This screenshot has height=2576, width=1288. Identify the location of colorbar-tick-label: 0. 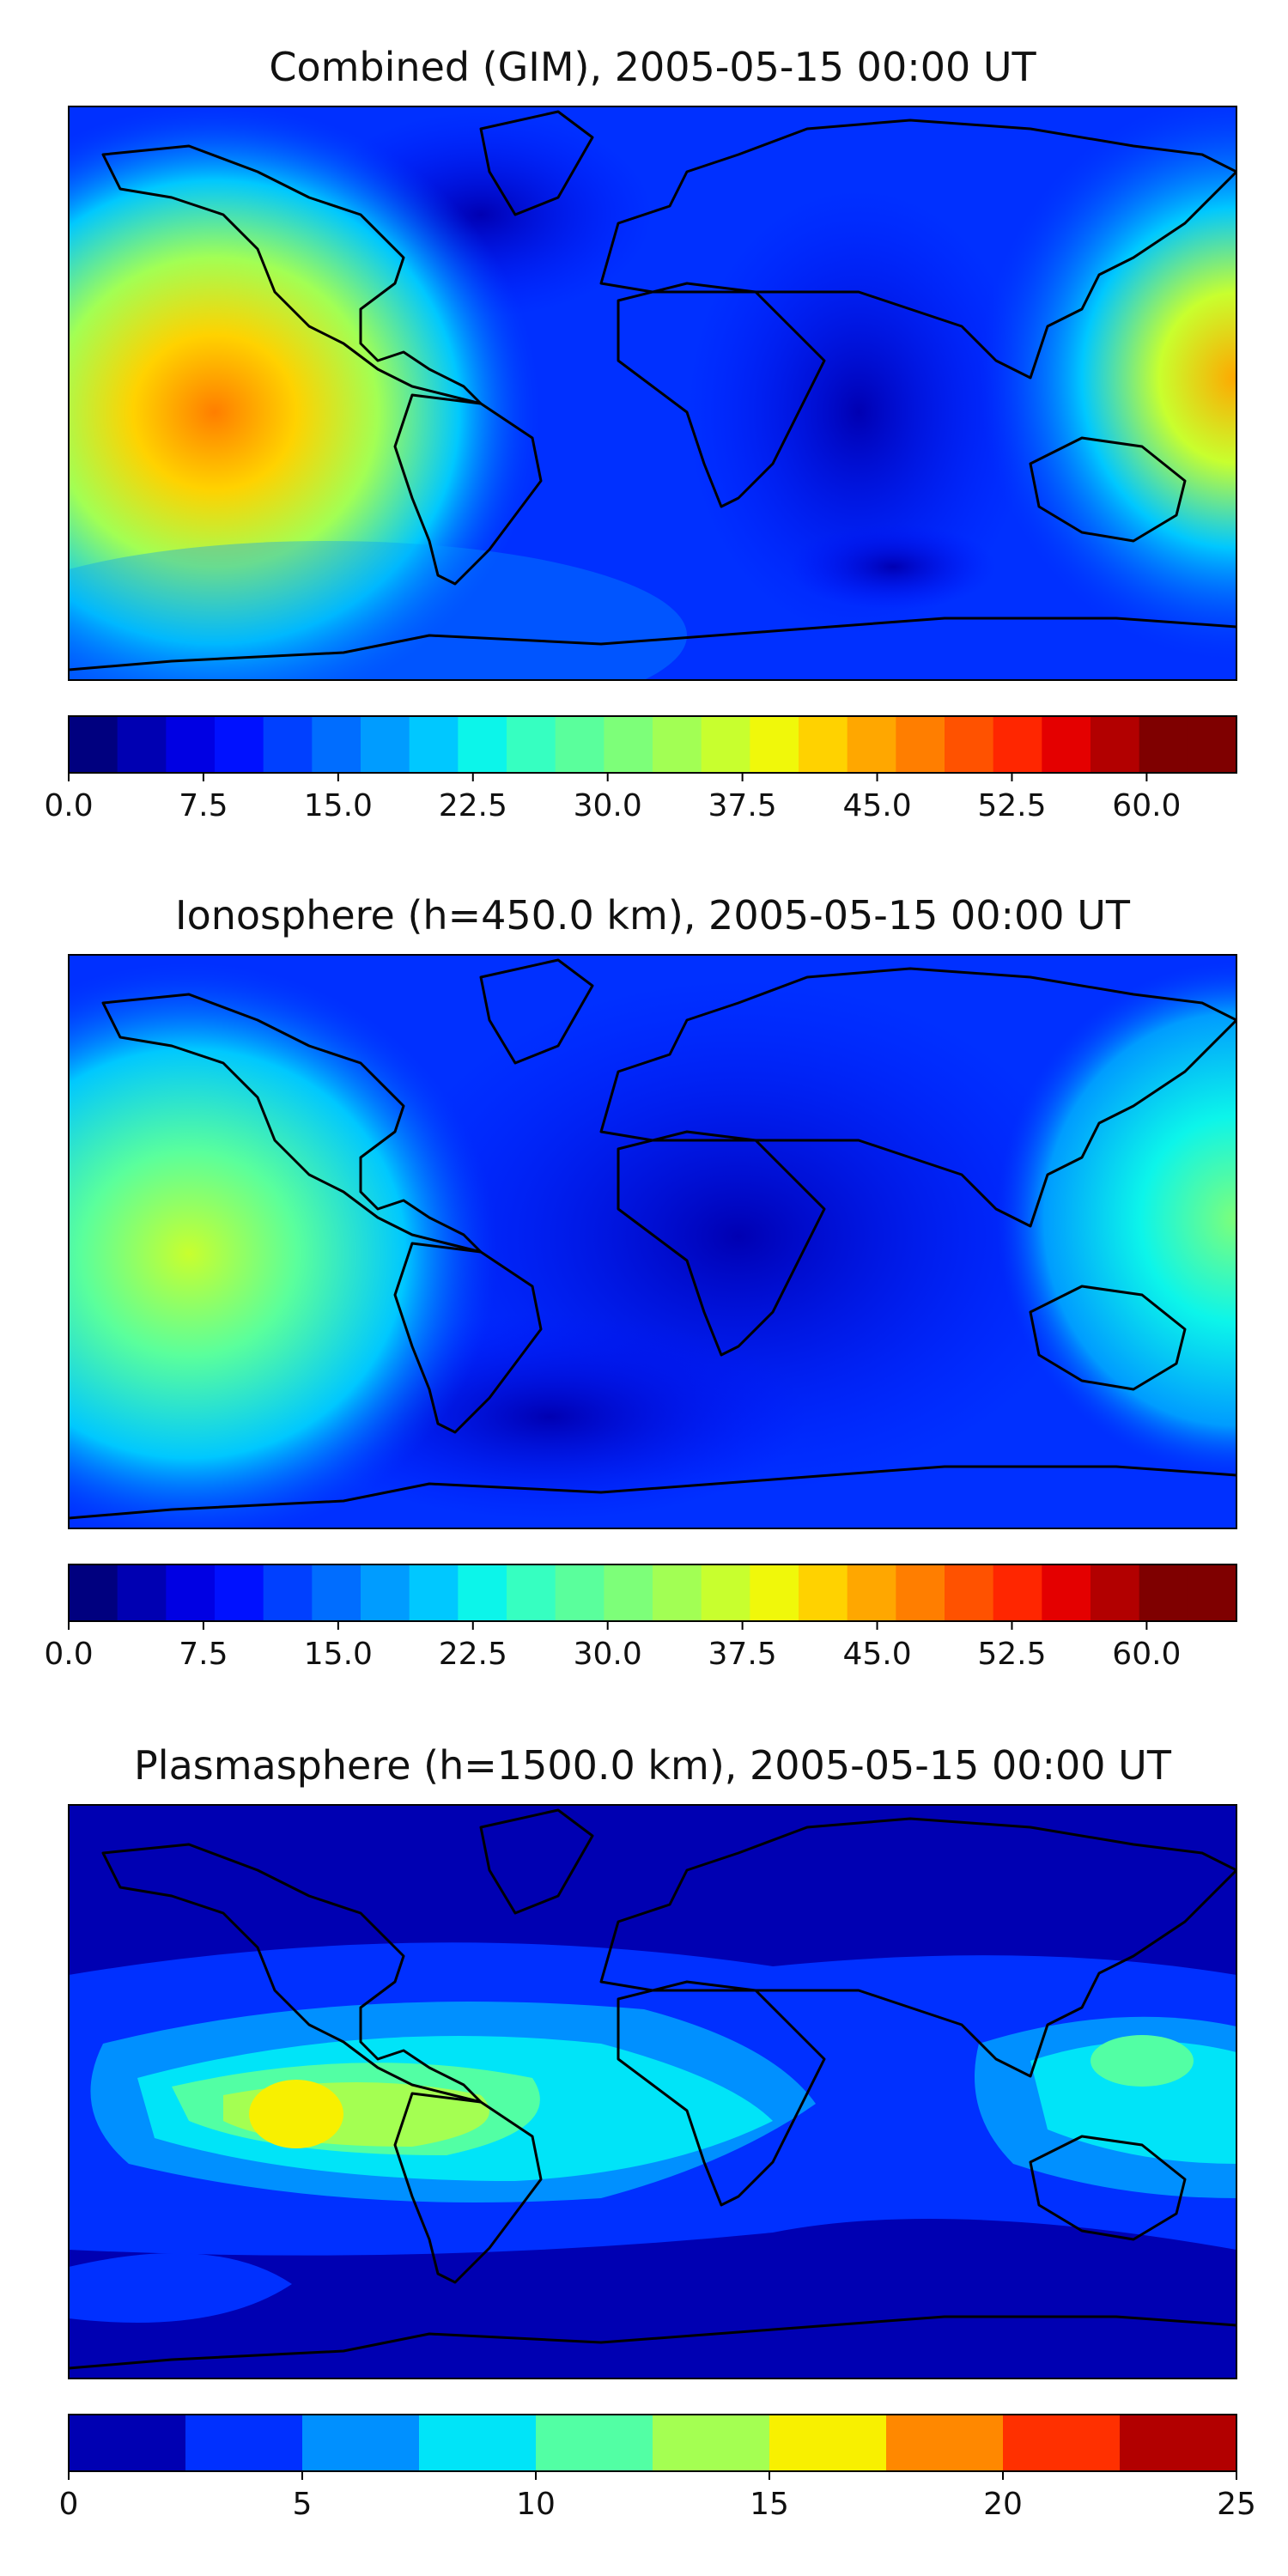
(69, 2504).